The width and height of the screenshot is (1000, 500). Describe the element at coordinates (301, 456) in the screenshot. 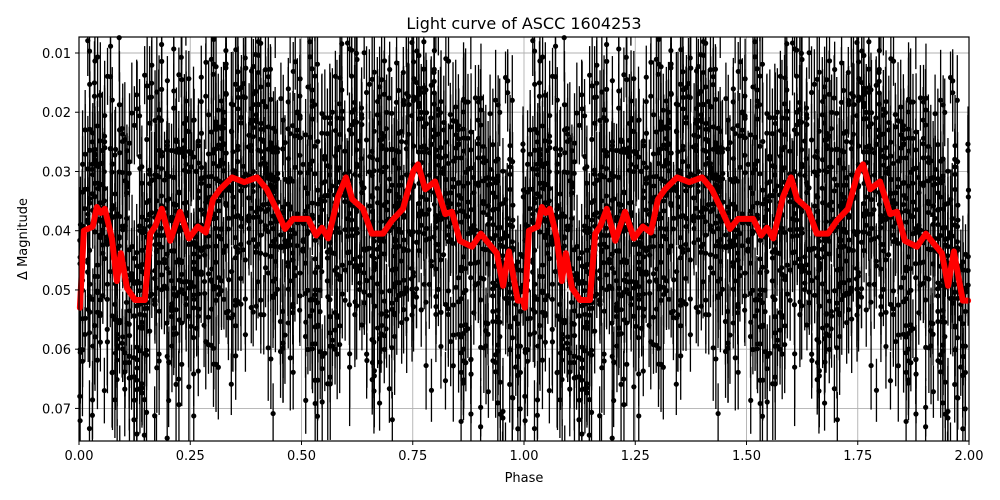

I see `x-tick-label: 0.50` at that location.